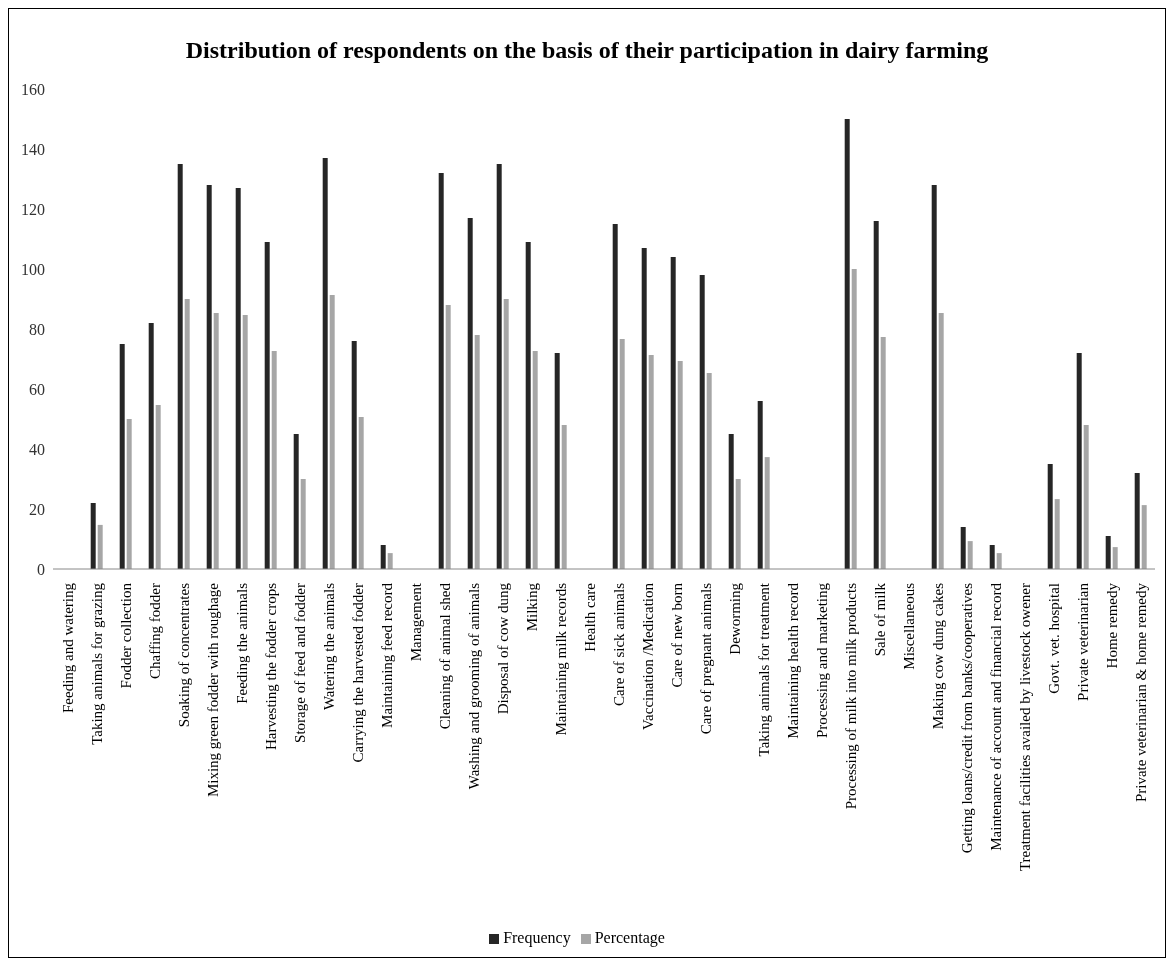  What do you see at coordinates (676, 635) in the screenshot?
I see `x-tick-label: Care of new born` at bounding box center [676, 635].